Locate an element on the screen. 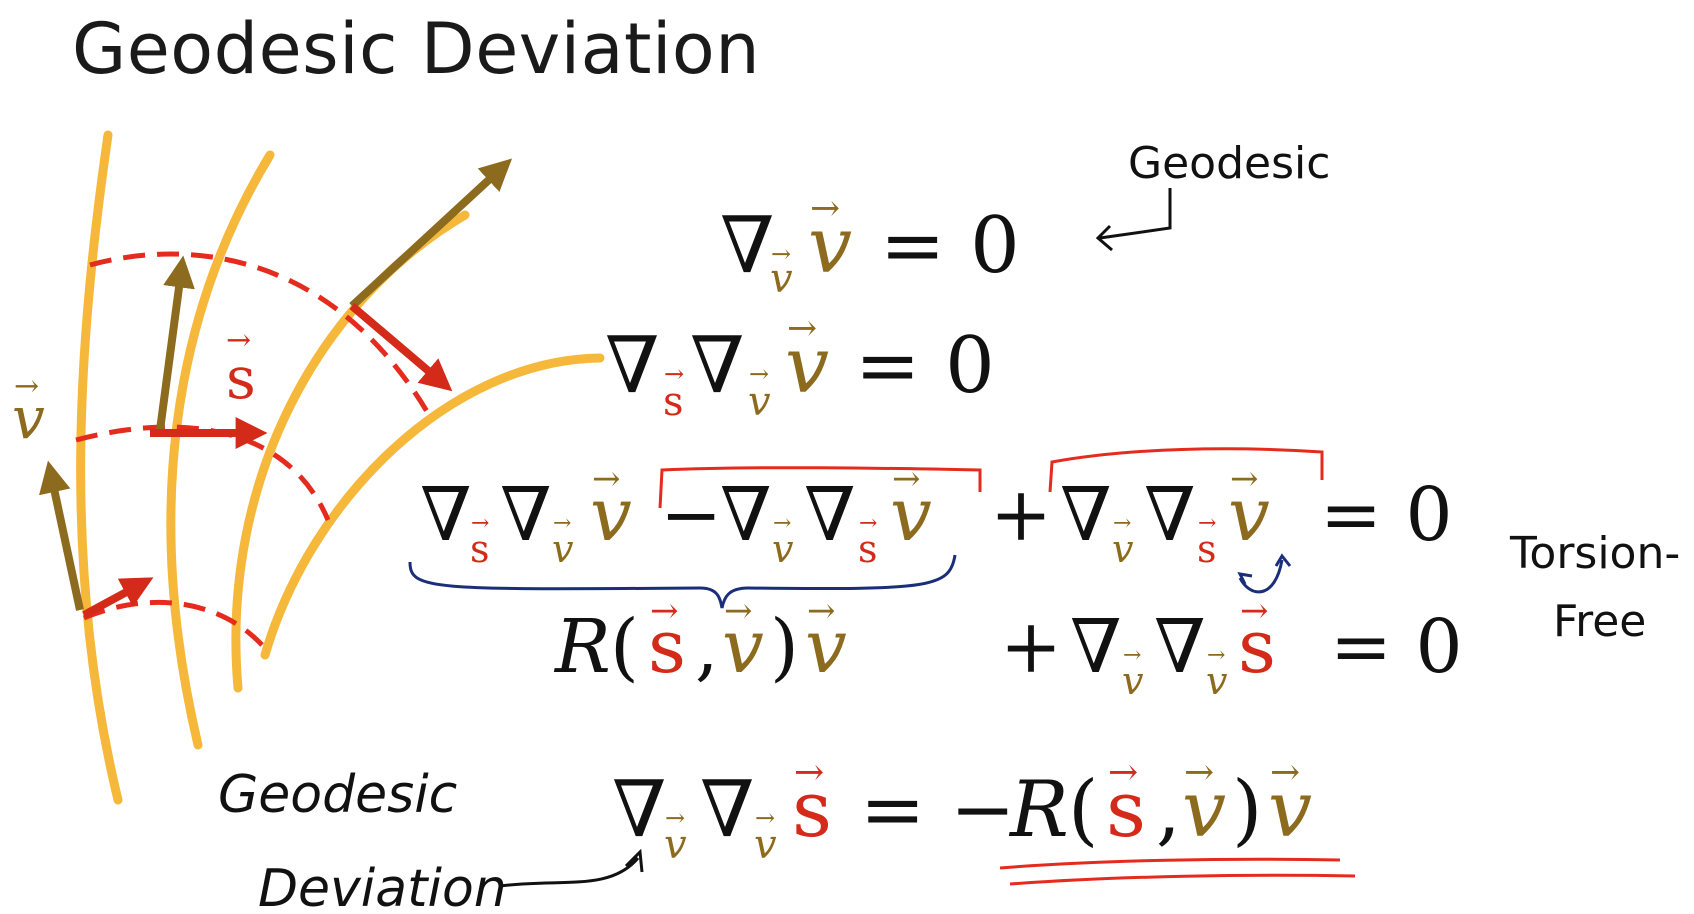 This screenshot has height=914, width=1694. v-vectors is located at coordinates (276, 384).